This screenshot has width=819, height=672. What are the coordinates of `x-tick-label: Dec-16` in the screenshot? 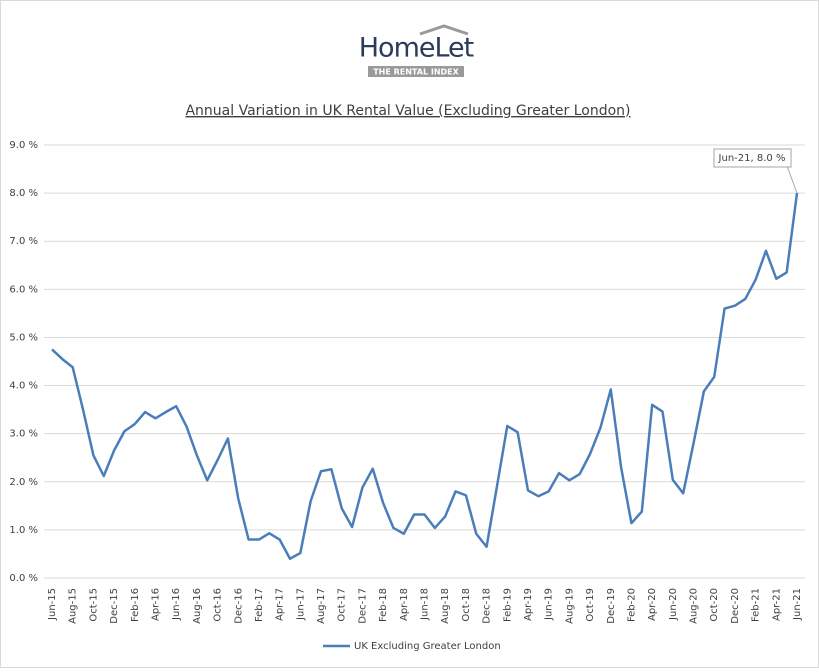 It's located at (238, 606).